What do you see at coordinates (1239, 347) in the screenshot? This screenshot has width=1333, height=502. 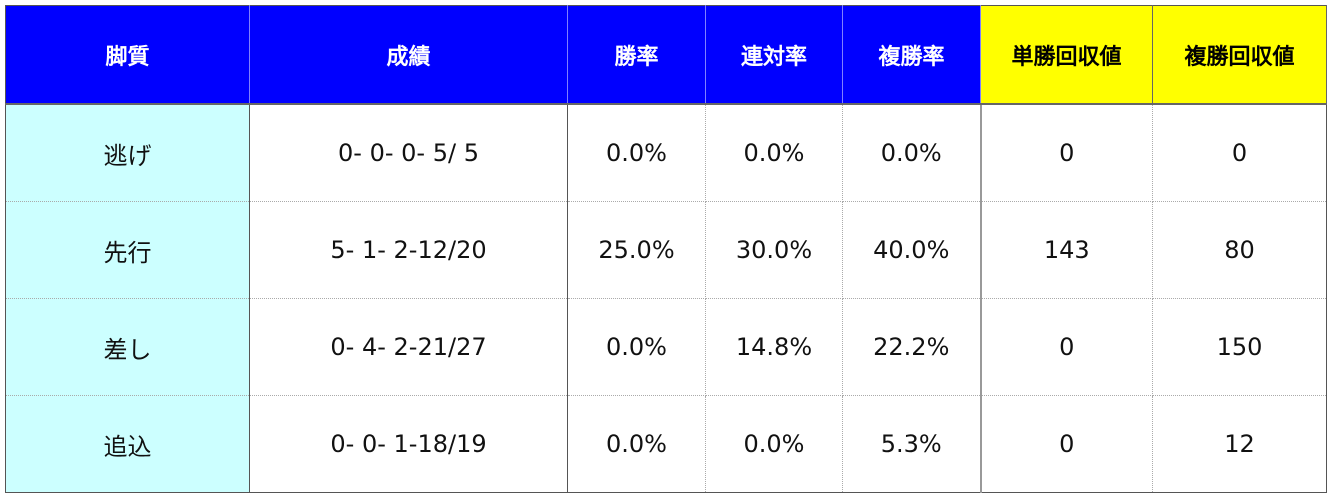 I see `table-cell: 150` at bounding box center [1239, 347].